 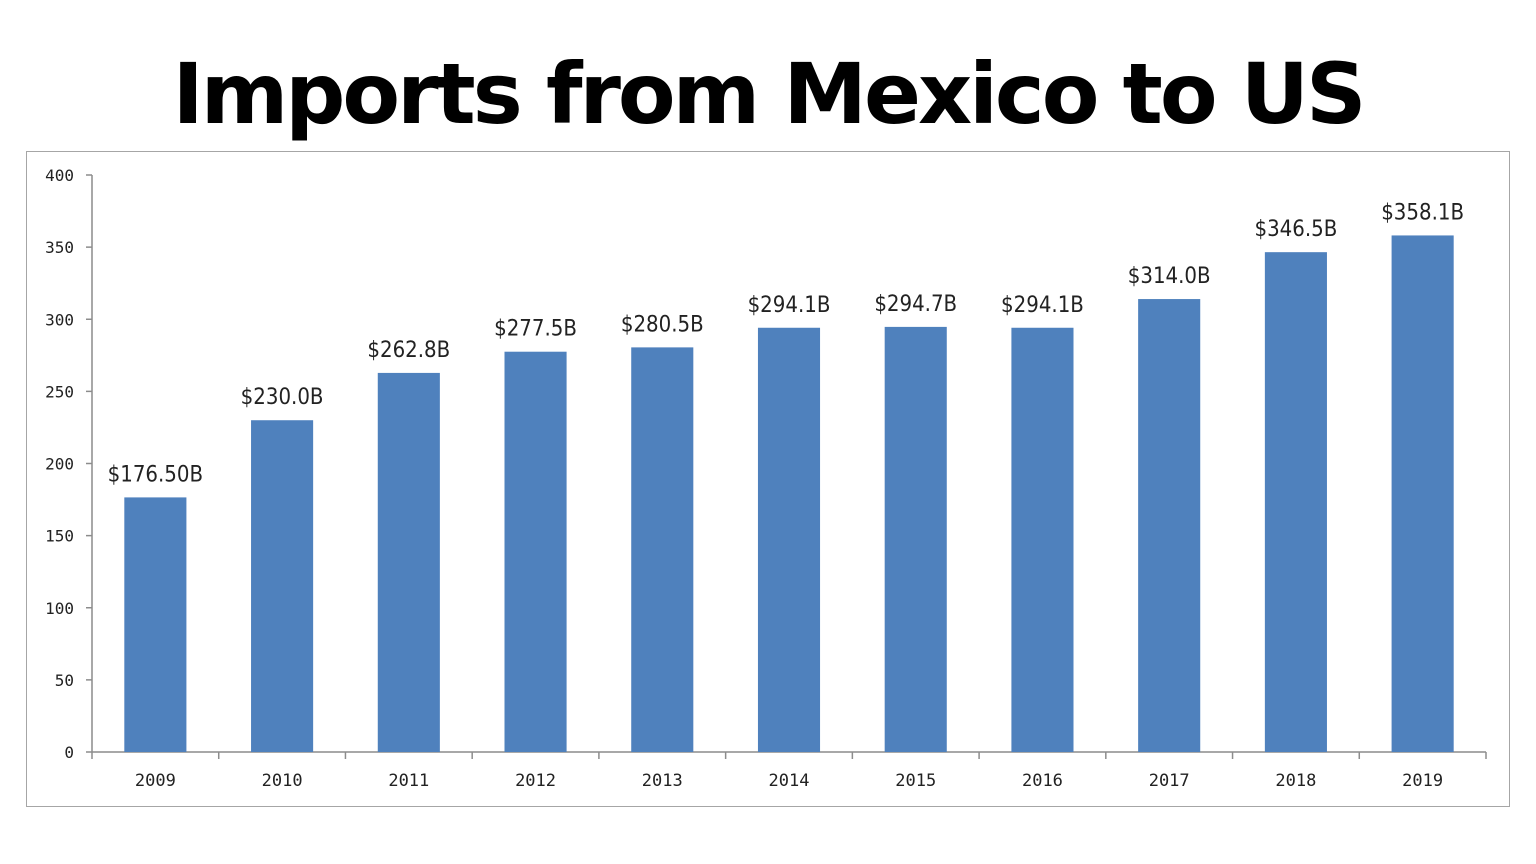 I want to click on x-category-label: 2010, so click(x=282, y=781).